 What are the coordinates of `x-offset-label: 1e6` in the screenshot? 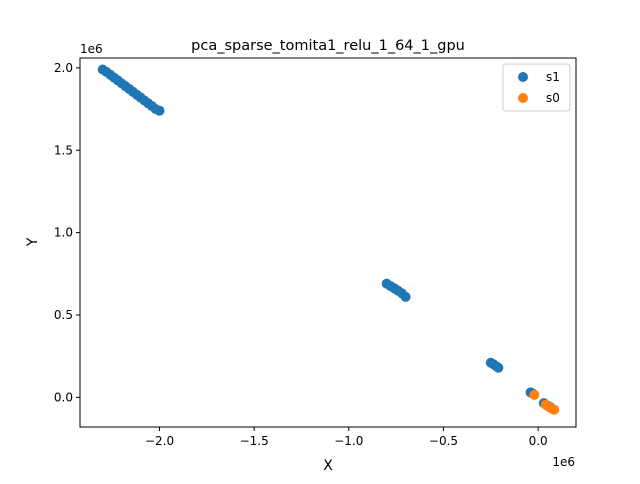 It's located at (563, 462).